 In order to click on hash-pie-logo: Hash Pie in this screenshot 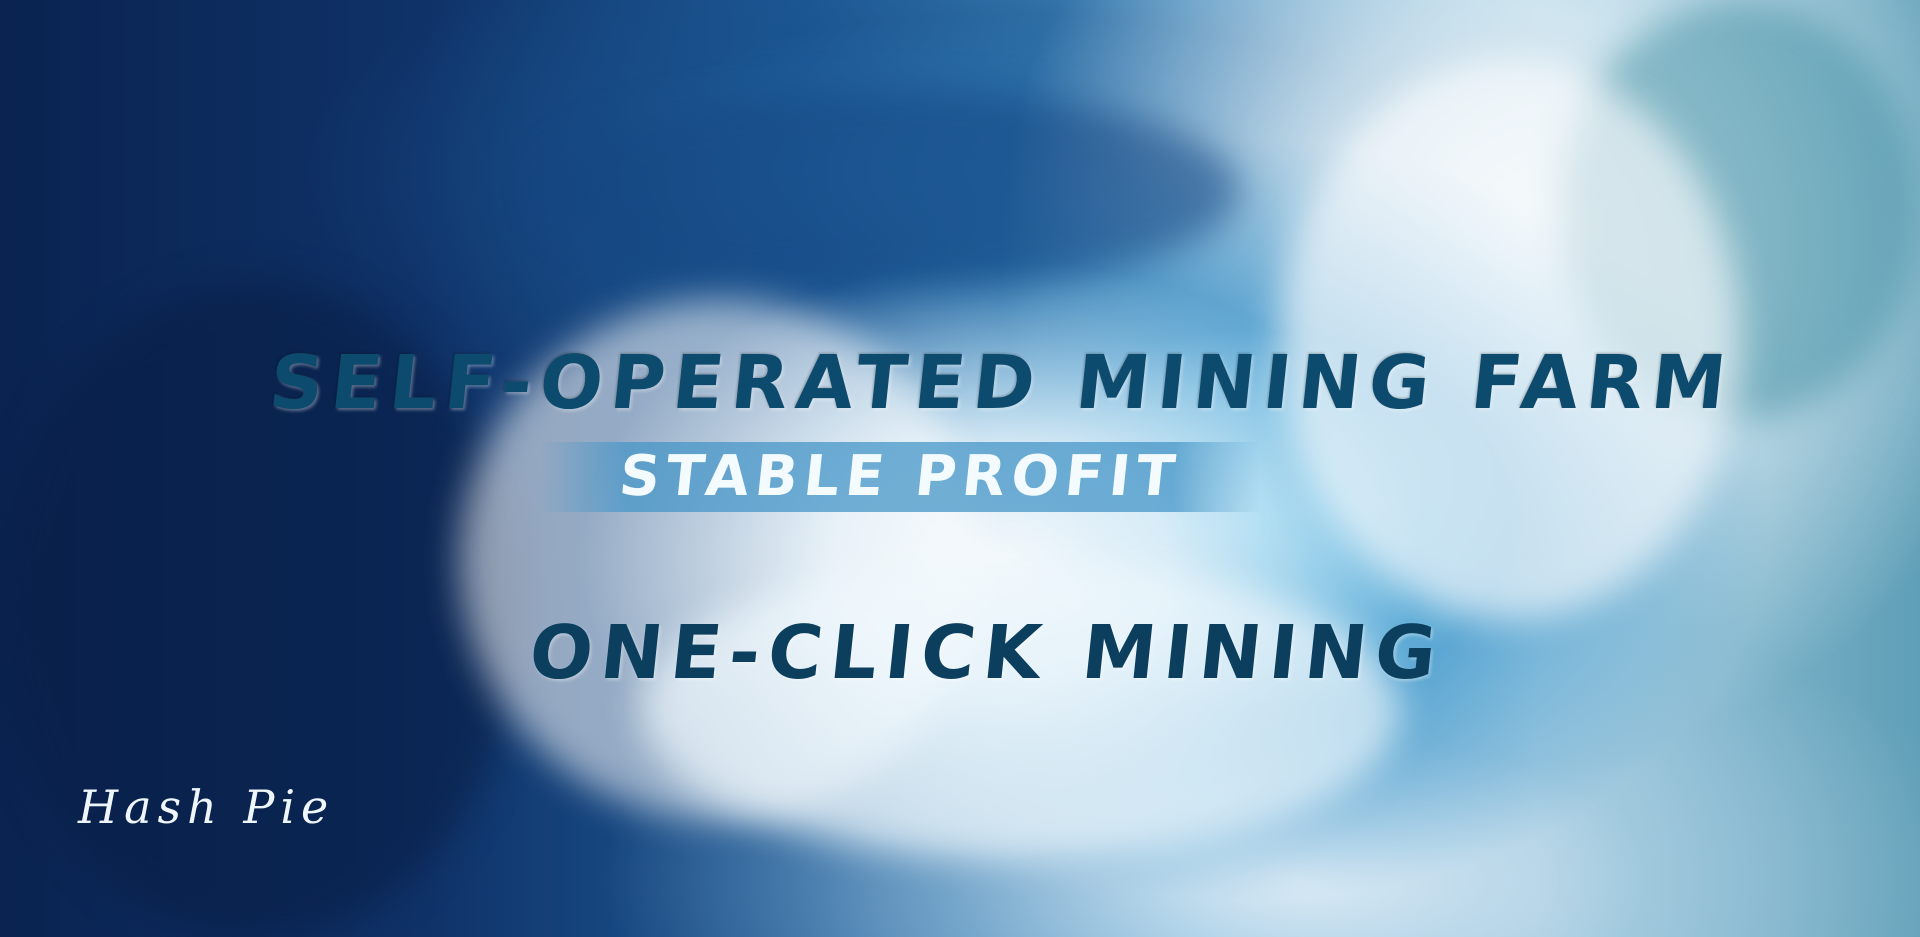, I will do `click(206, 807)`.